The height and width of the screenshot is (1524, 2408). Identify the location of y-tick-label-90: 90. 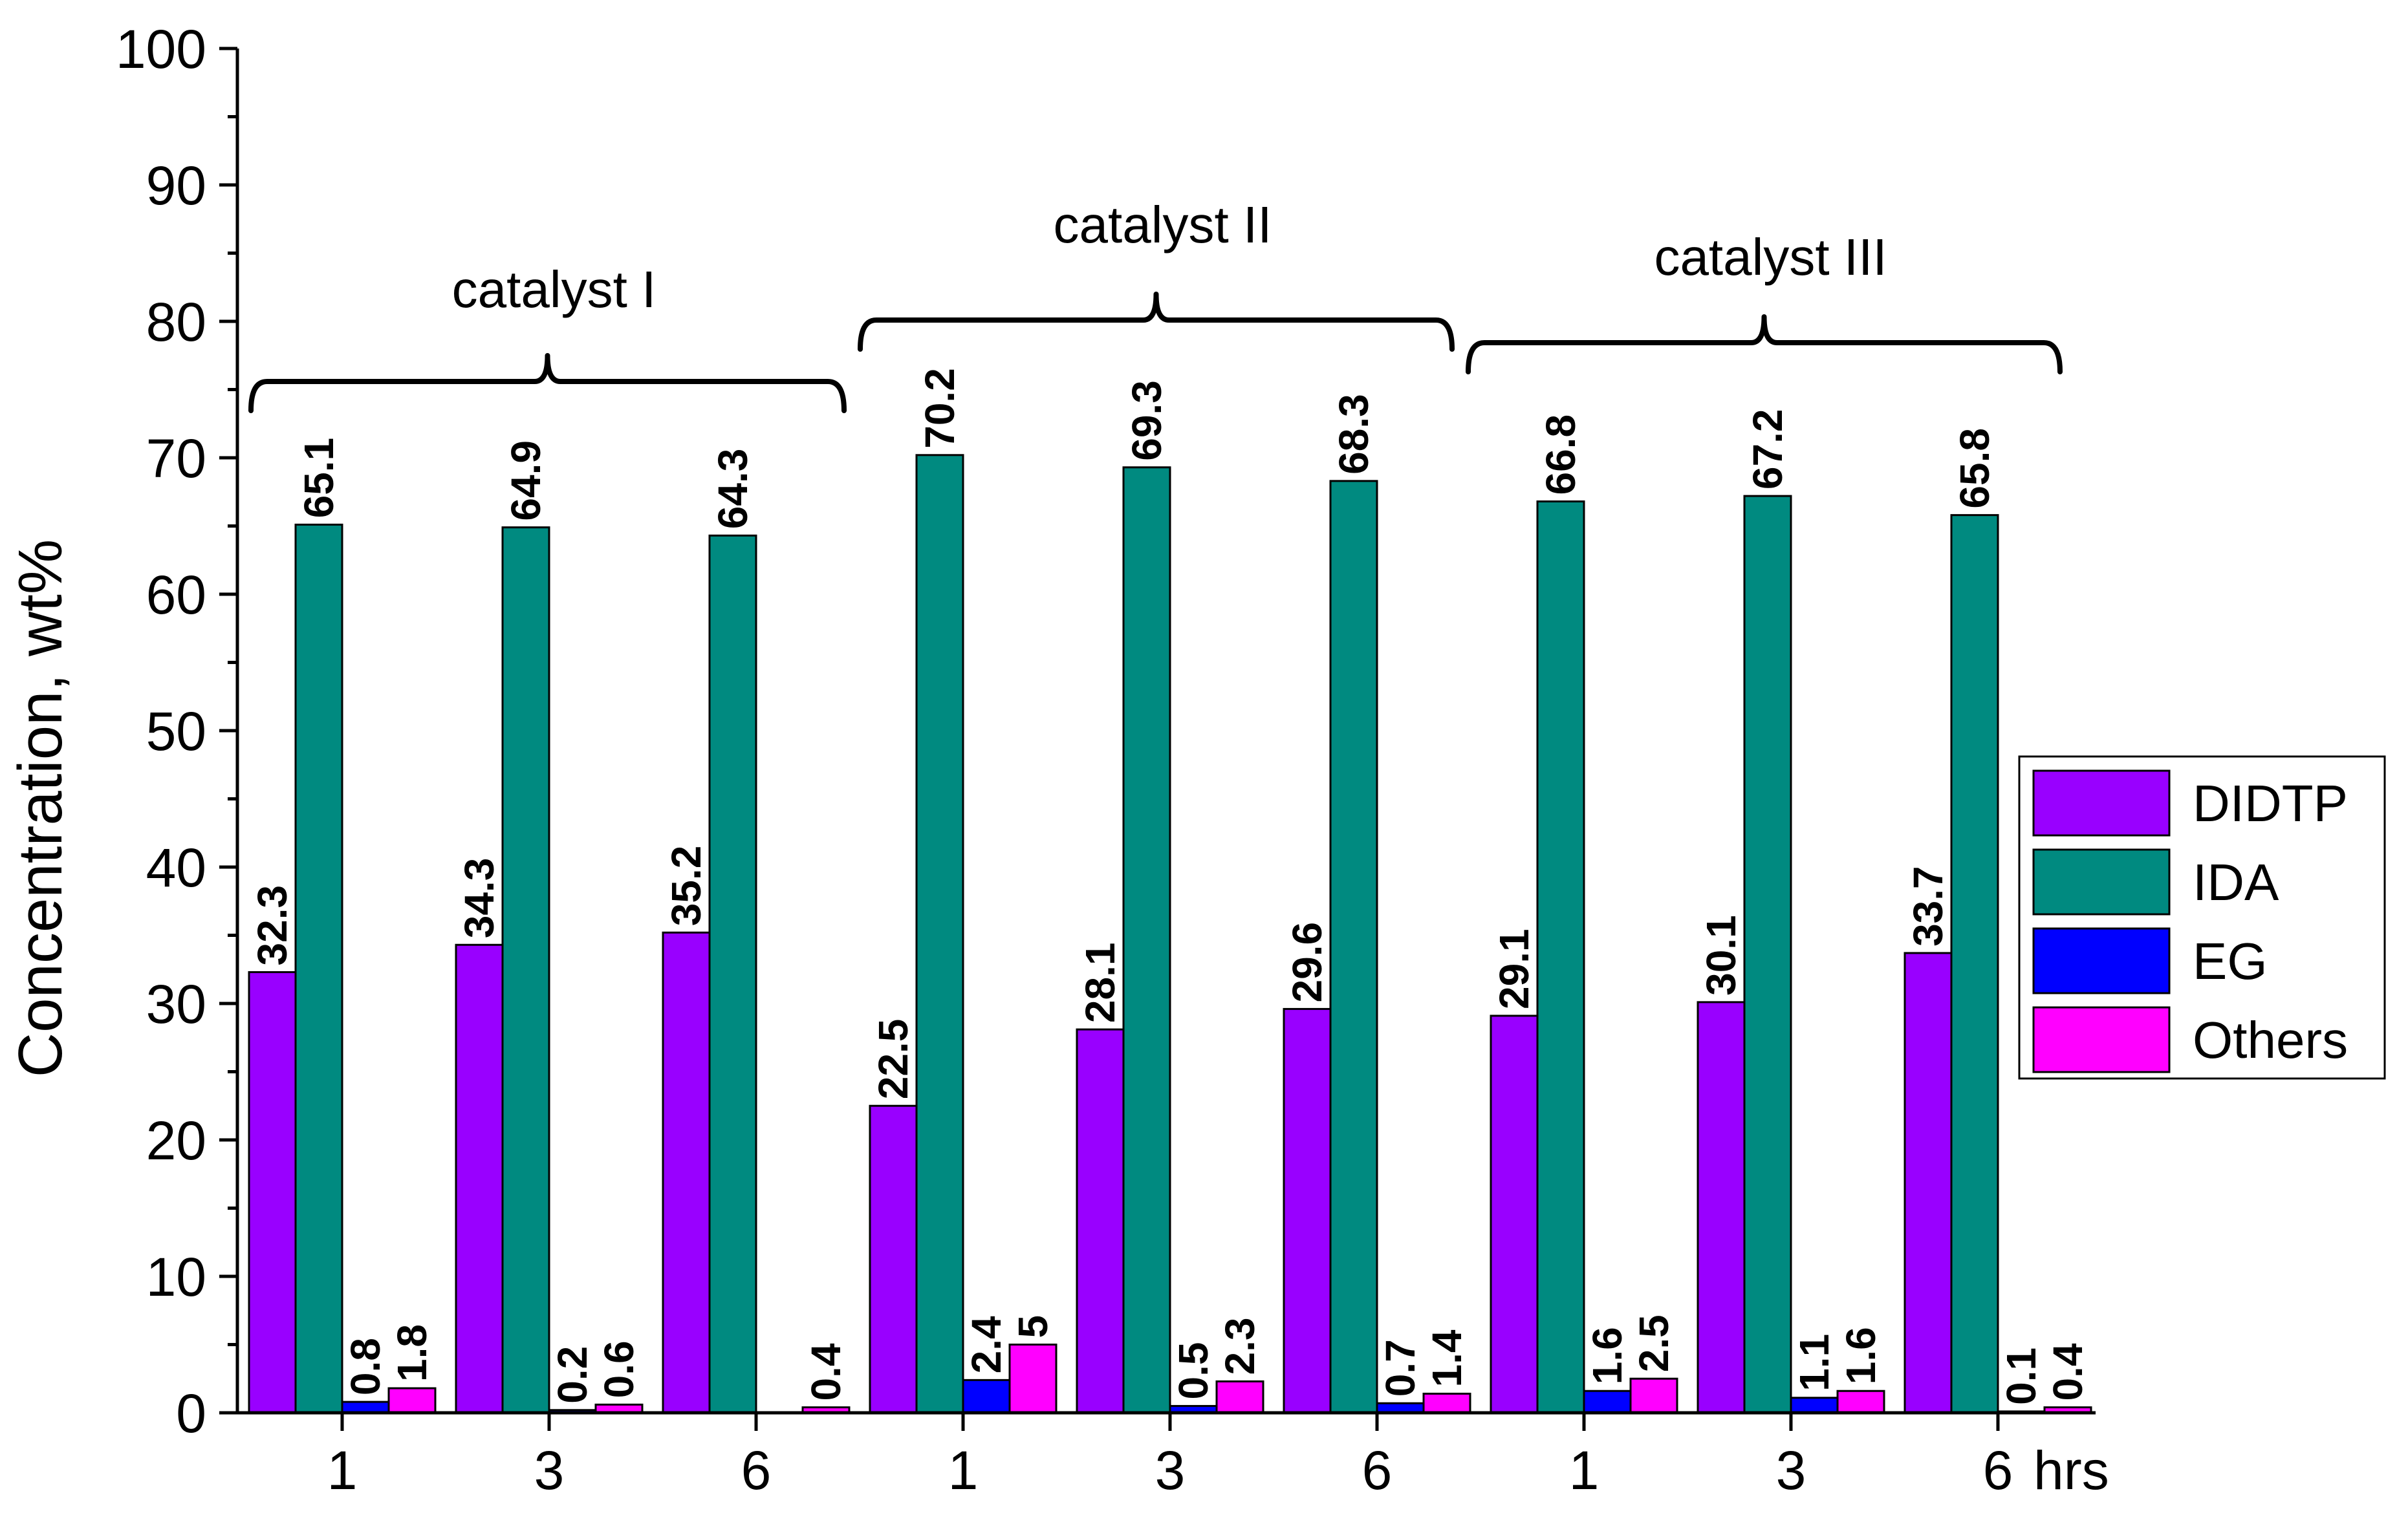
(176, 185).